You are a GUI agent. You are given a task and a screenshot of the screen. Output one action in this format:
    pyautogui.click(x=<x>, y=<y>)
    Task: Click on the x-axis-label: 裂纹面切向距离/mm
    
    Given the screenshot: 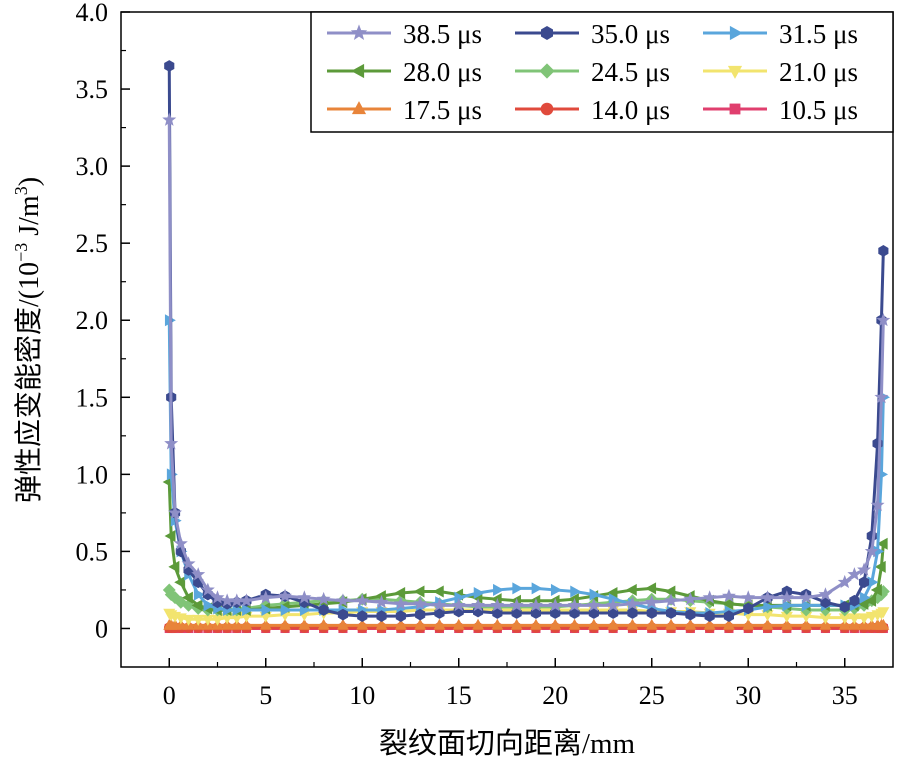 What is the action you would take?
    pyautogui.click(x=507, y=743)
    